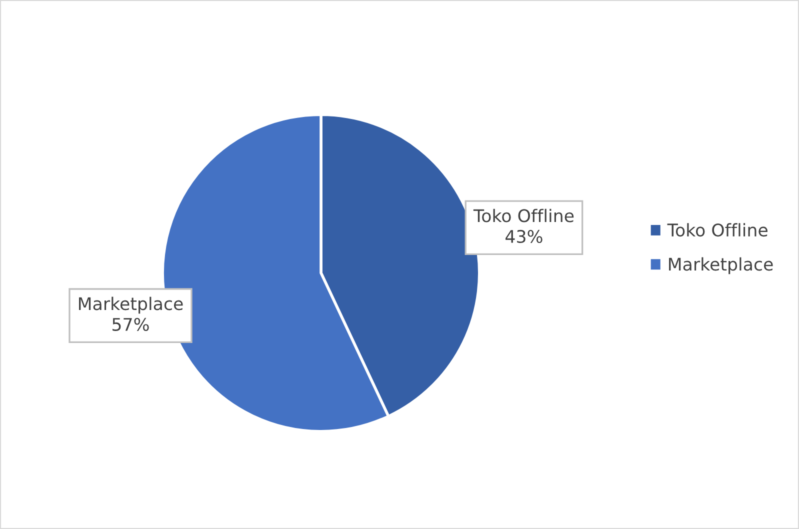  What do you see at coordinates (721, 265) in the screenshot?
I see `legend-label: Marketplace` at bounding box center [721, 265].